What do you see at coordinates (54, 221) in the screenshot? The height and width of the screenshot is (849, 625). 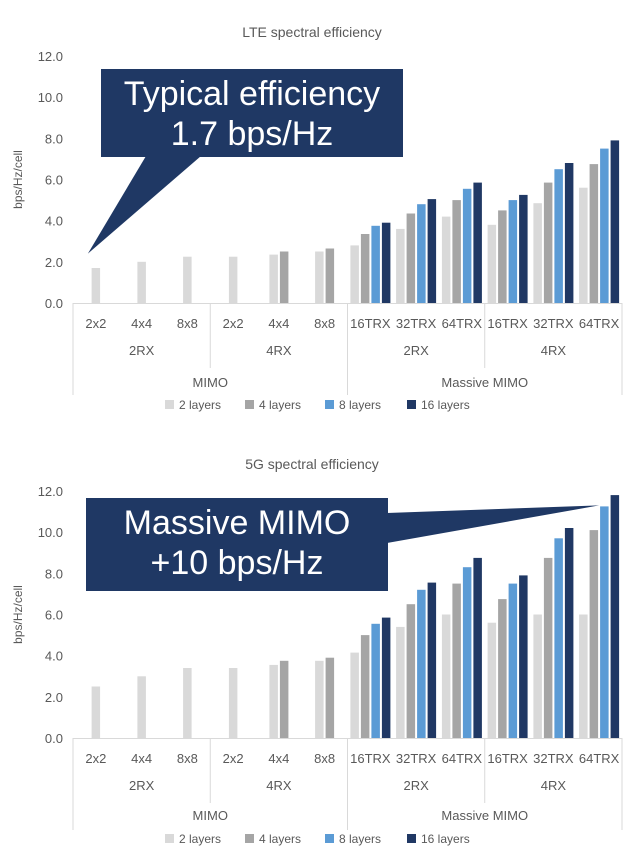 I see `y-tick-label: 4.0` at bounding box center [54, 221].